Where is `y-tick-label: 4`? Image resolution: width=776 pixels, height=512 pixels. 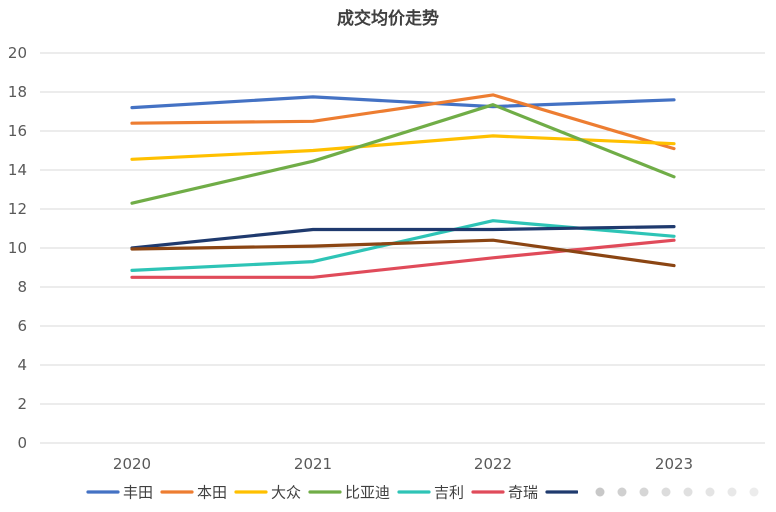 y-tick-label: 4 is located at coordinates (22, 365).